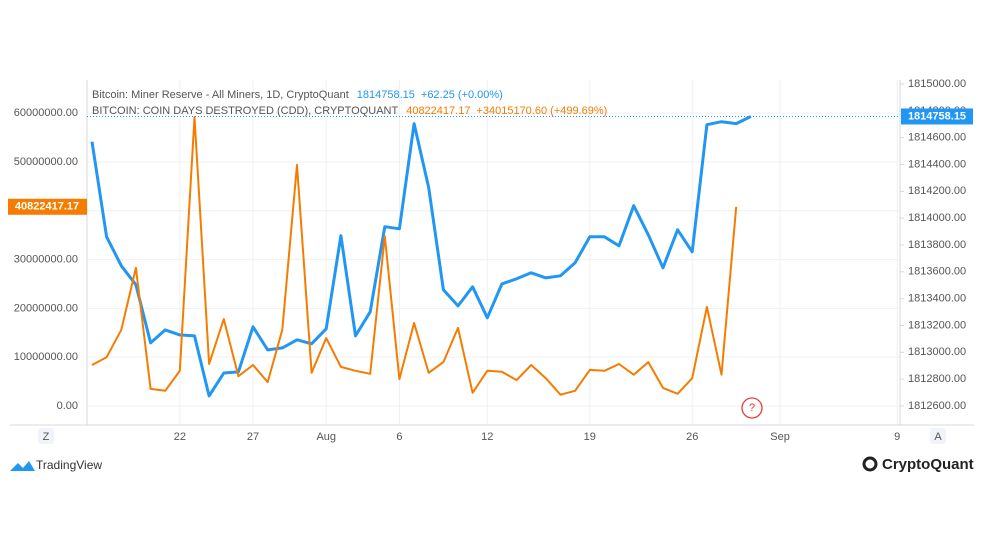 This screenshot has height=554, width=984. What do you see at coordinates (69, 465) in the screenshot?
I see `tv-logo: TradingView` at bounding box center [69, 465].